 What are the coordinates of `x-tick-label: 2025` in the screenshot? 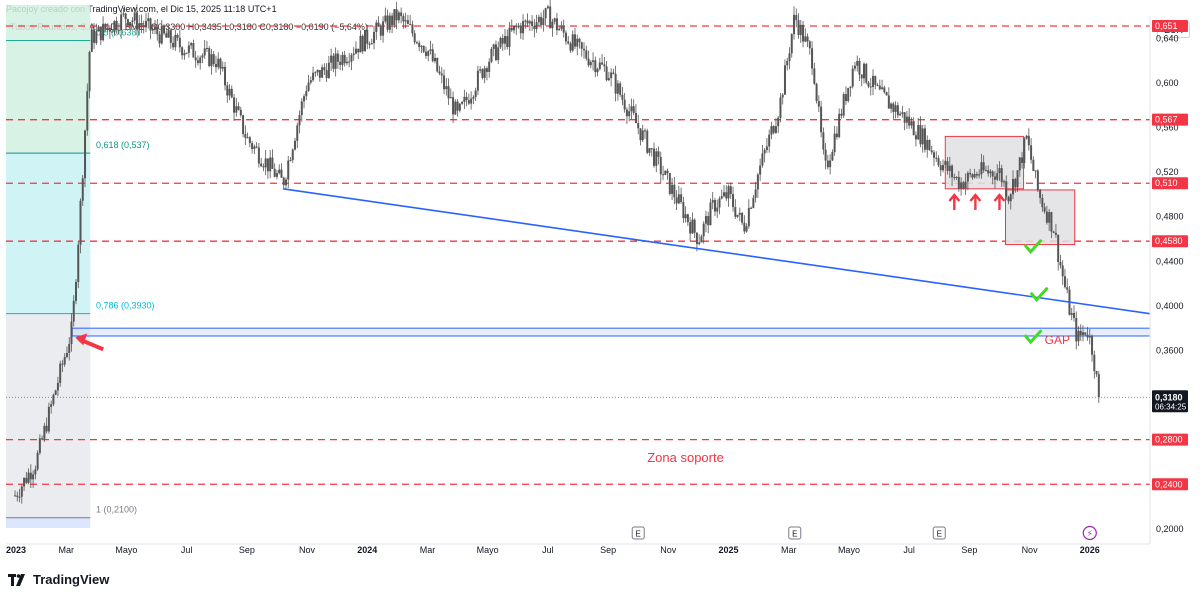 It's located at (729, 550).